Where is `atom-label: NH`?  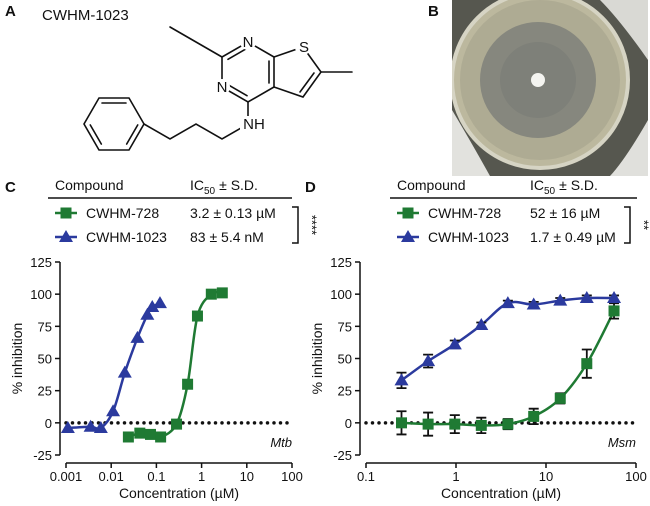 atom-label: NH is located at coordinates (254, 124).